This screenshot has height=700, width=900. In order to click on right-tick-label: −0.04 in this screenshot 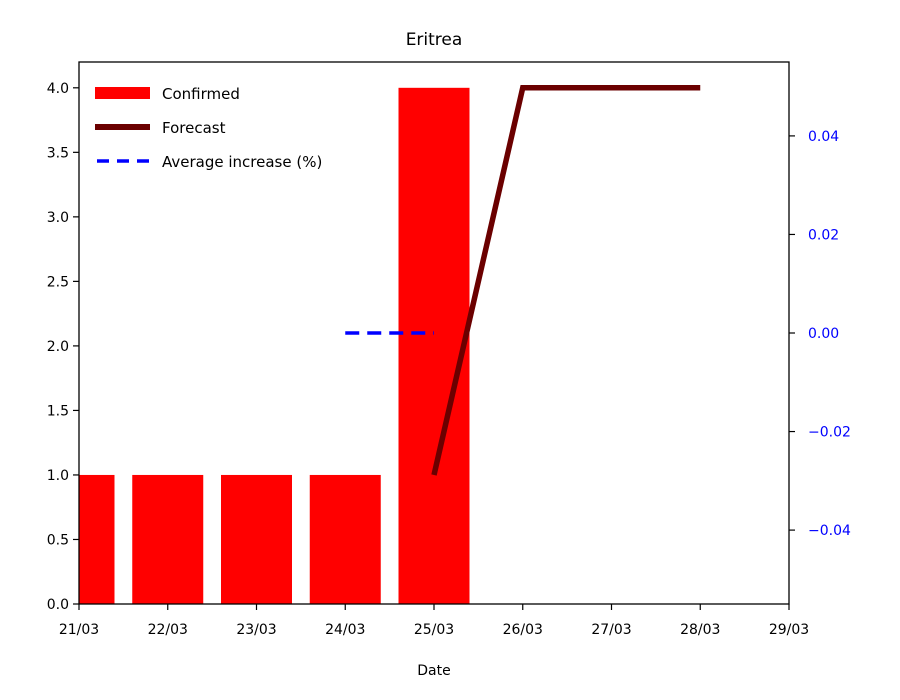, I will do `click(829, 531)`.